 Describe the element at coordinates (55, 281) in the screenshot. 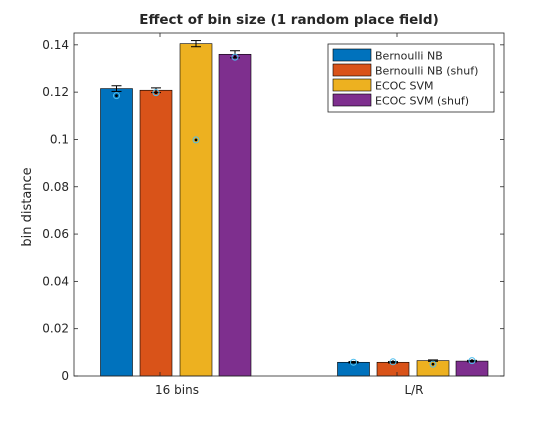

I see `y-tick-label: 0.04` at that location.